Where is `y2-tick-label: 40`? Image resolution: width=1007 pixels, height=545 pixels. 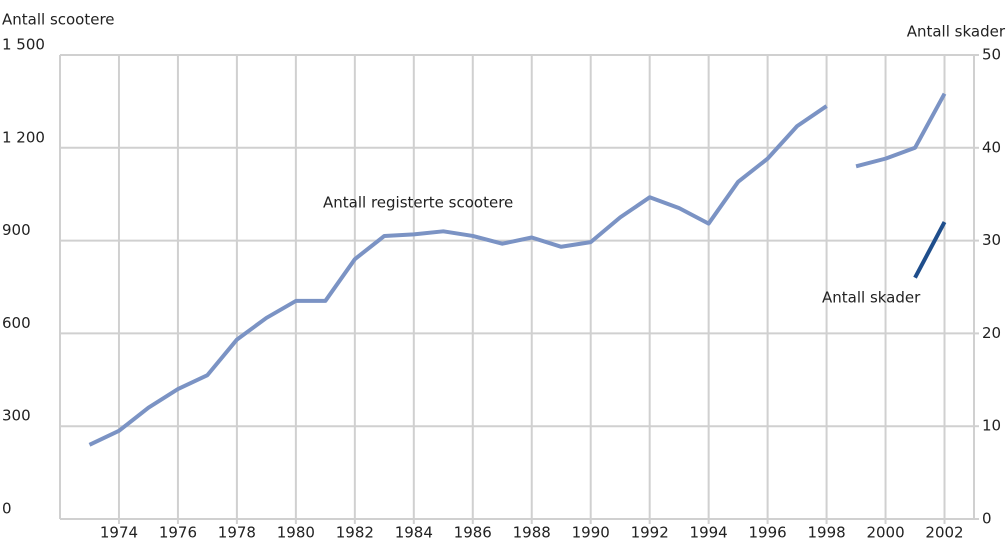 y2-tick-label: 40 is located at coordinates (991, 147).